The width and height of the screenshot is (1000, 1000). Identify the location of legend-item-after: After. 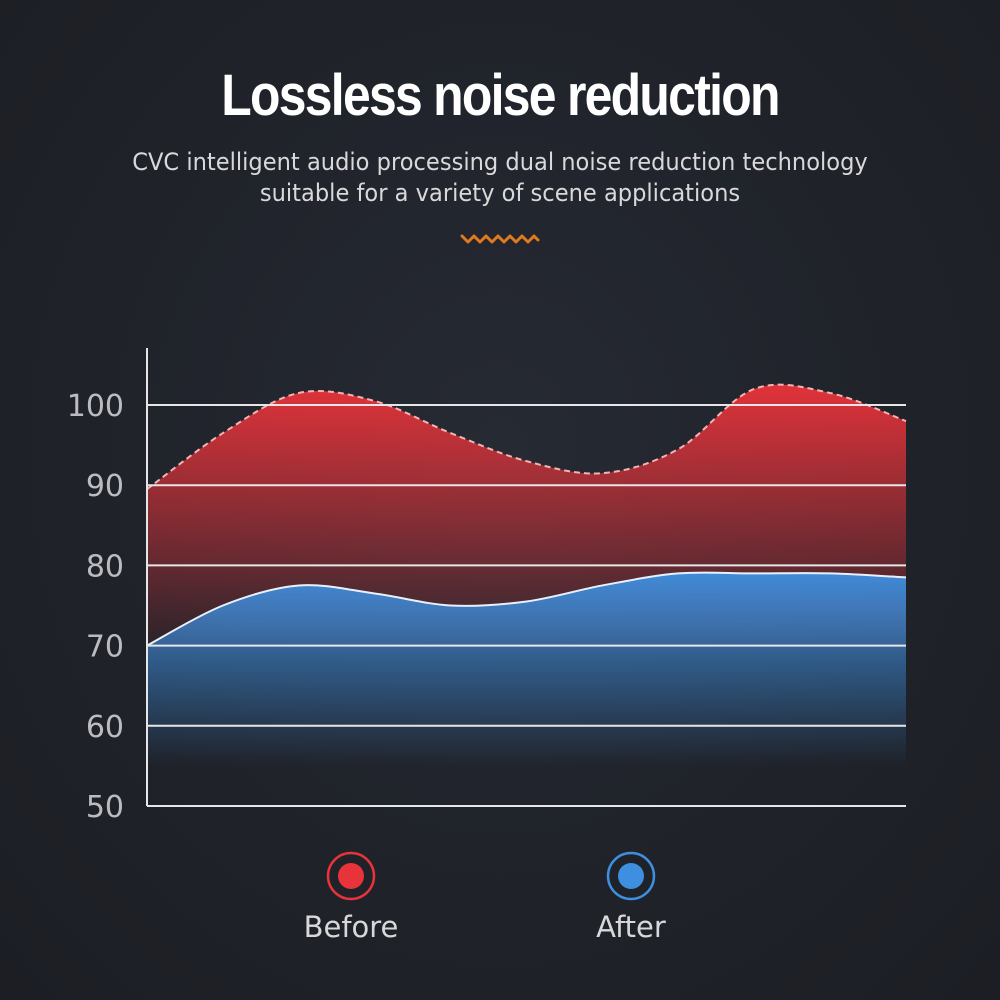
(631, 897).